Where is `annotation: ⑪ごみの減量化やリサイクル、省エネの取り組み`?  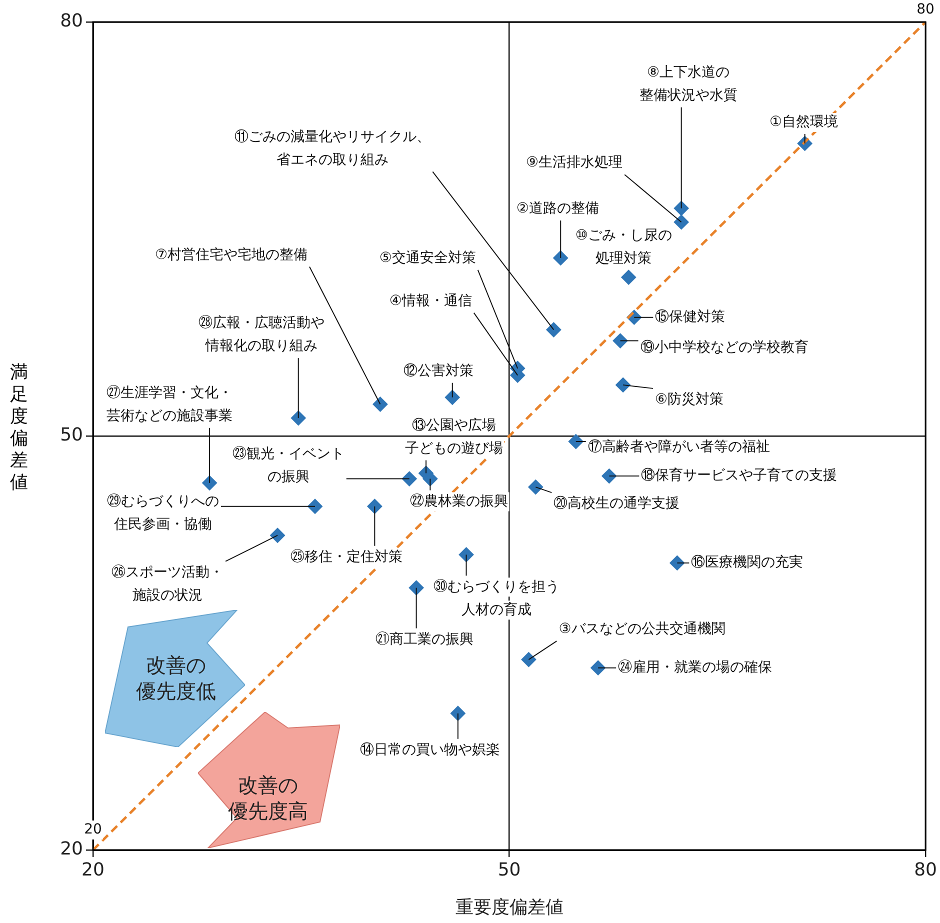 annotation: ⑪ごみの減量化やリサイクル、省エネの取り組み is located at coordinates (332, 148).